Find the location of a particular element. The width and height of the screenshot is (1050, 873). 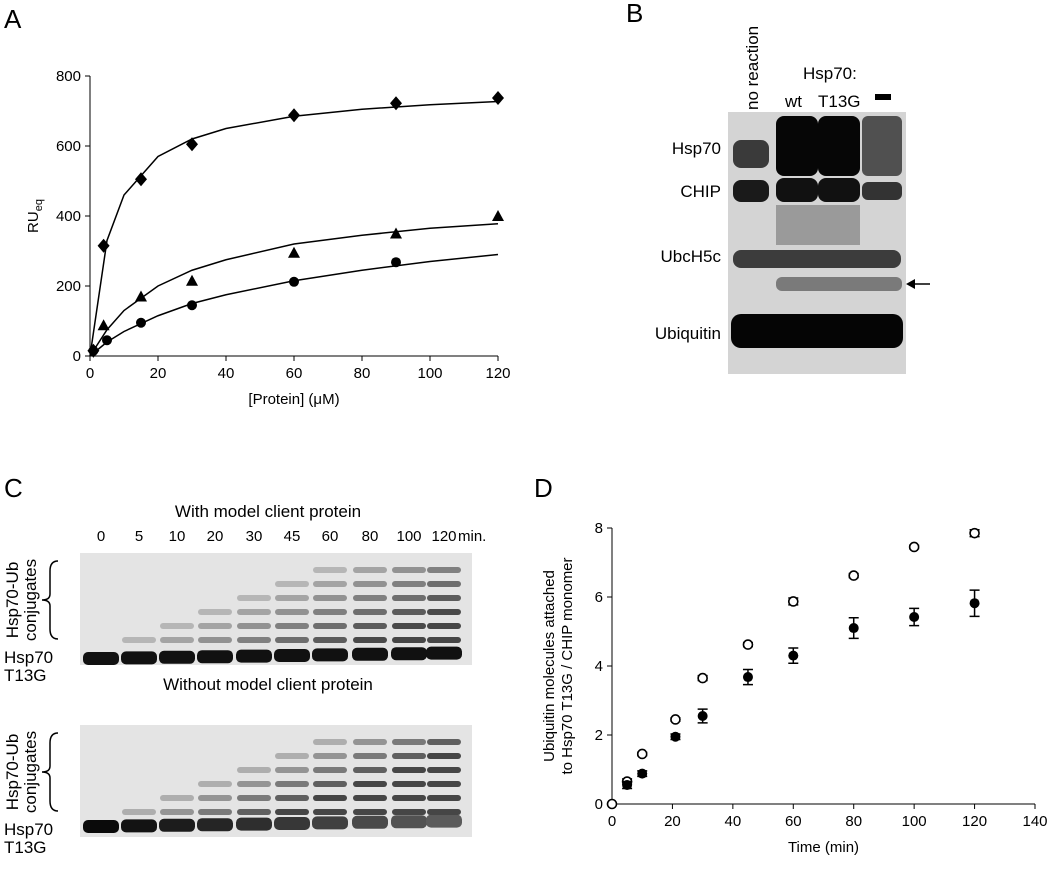

panel-letter: C is located at coordinates (13, 488).